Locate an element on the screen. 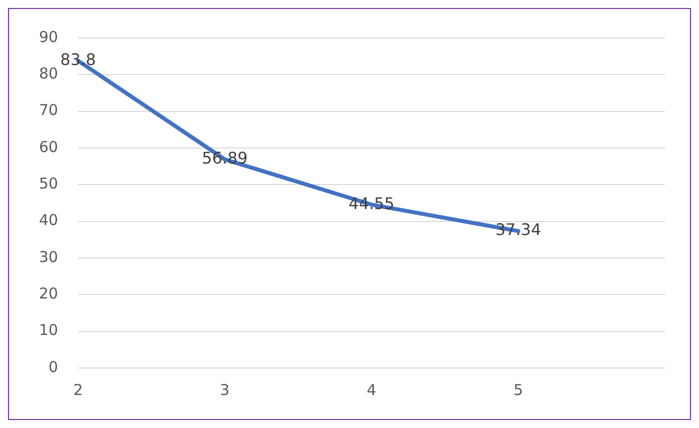 This screenshot has height=428, width=699. y-tick-label: 20 is located at coordinates (48, 293).